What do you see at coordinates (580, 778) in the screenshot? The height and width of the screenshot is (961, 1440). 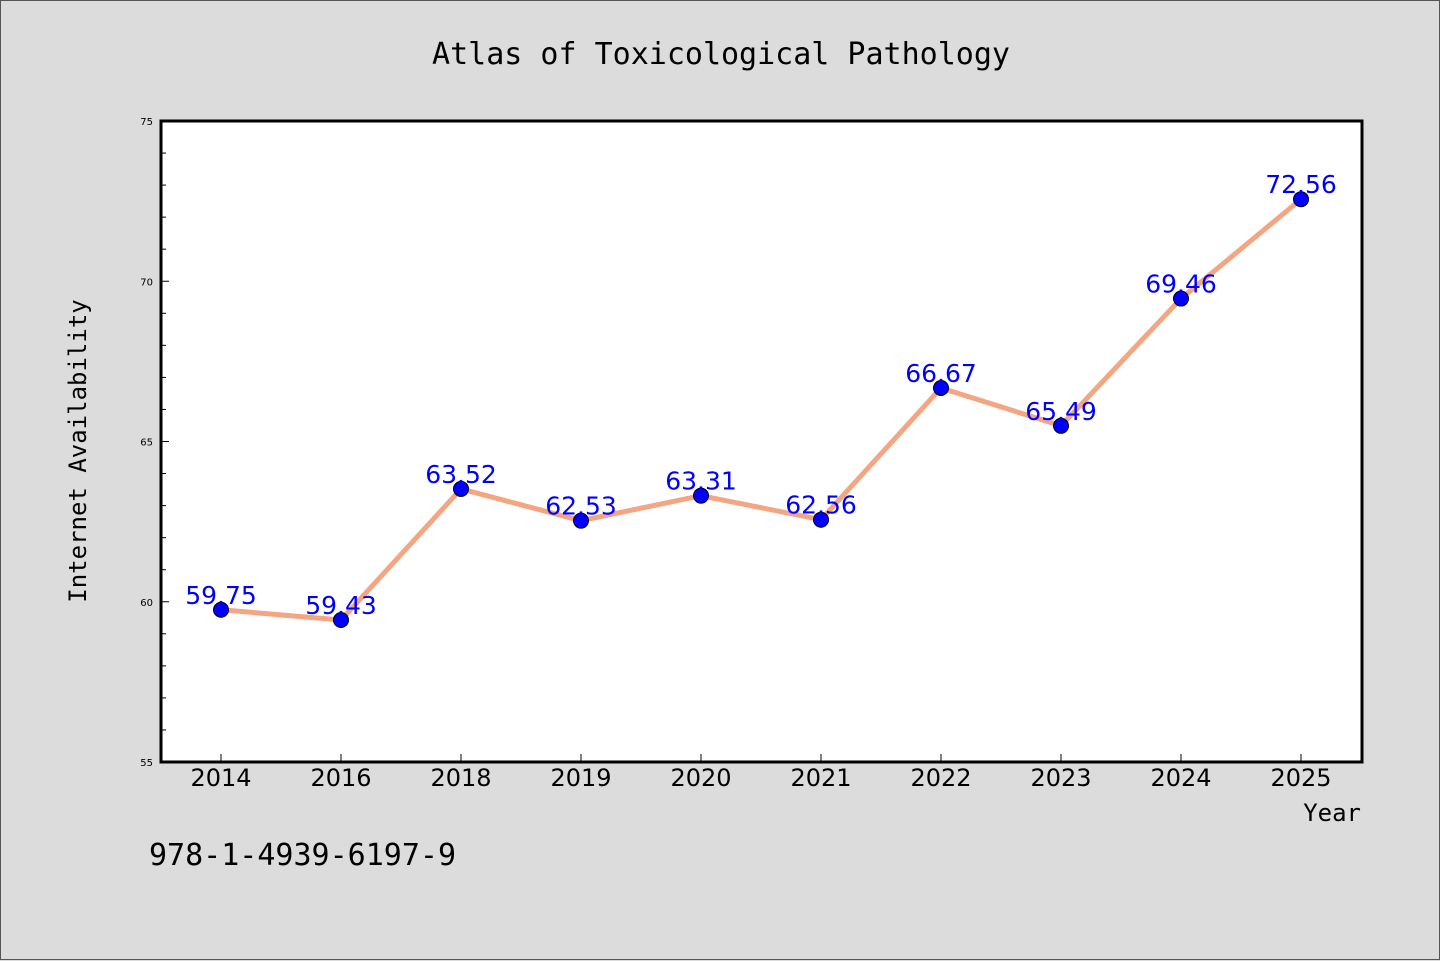 I see `x-tick-label: 2019` at bounding box center [580, 778].